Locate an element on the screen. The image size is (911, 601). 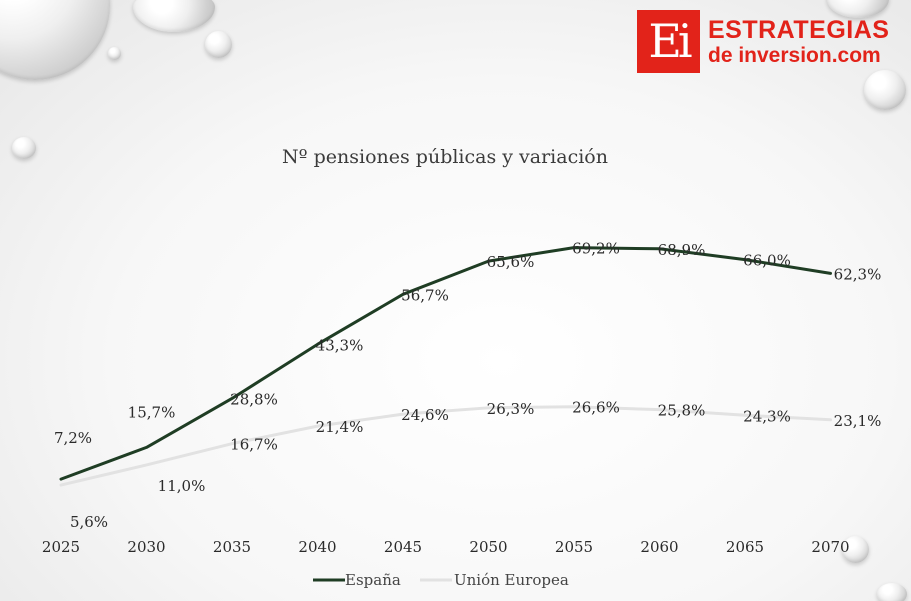
data-label-espana: 65,6% is located at coordinates (511, 262).